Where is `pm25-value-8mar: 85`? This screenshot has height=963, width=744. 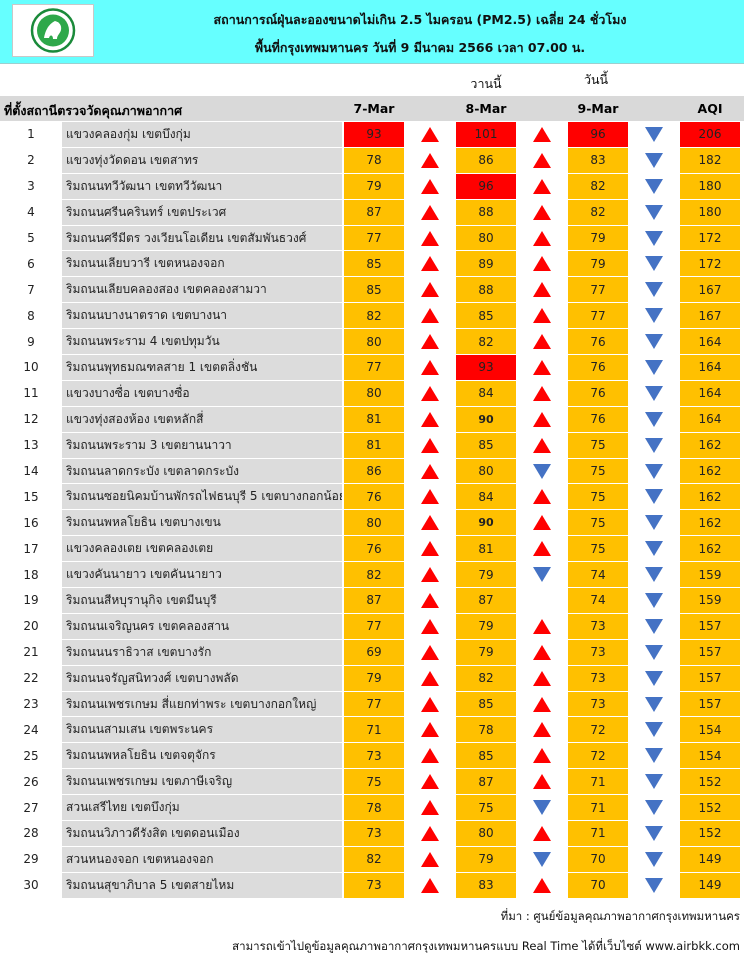
pm25-value-8mar: 85 is located at coordinates (486, 704).